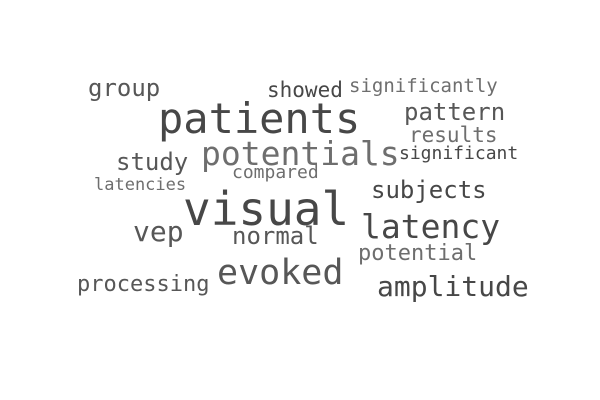 The image size is (600, 400). What do you see at coordinates (418, 253) in the screenshot?
I see `word-potential: potential` at bounding box center [418, 253].